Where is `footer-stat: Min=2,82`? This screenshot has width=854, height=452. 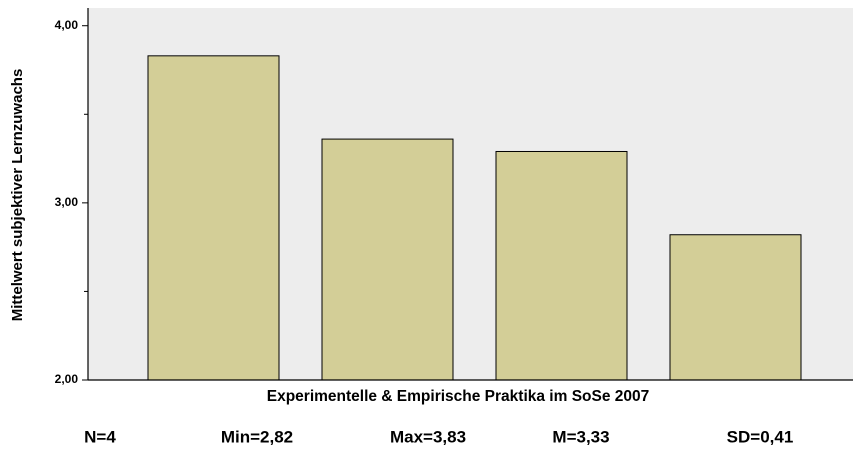 footer-stat: Min=2,82 is located at coordinates (257, 436).